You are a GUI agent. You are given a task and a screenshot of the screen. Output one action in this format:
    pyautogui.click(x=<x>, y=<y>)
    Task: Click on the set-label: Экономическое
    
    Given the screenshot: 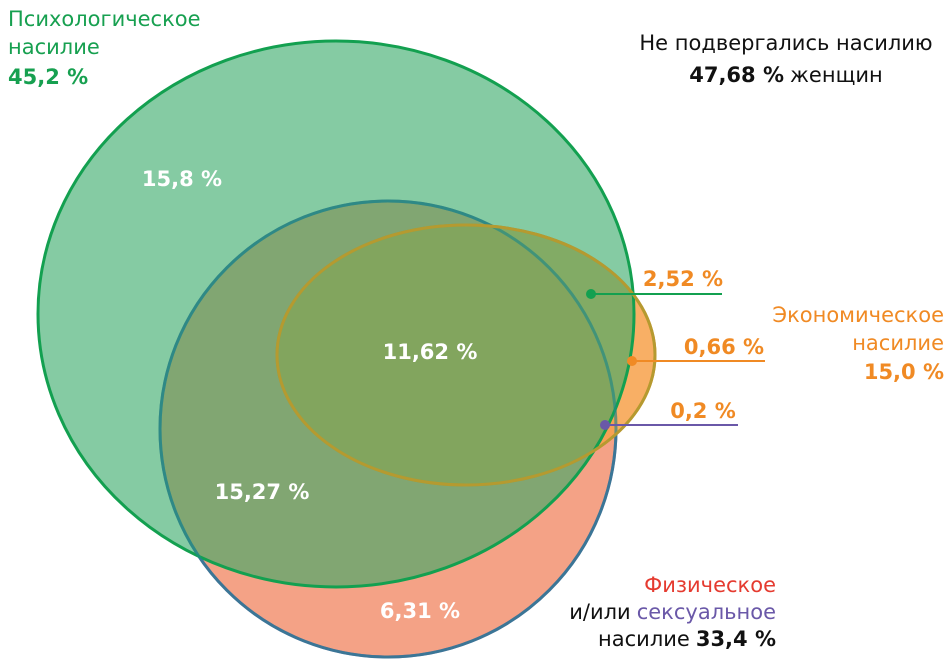 What is the action you would take?
    pyautogui.click(x=858, y=315)
    